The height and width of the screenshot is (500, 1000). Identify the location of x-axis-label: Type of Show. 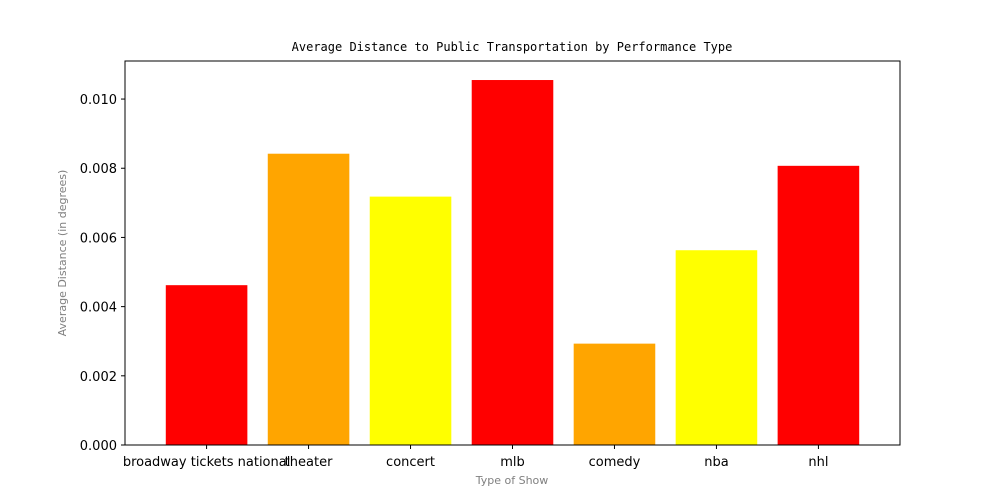
(512, 480).